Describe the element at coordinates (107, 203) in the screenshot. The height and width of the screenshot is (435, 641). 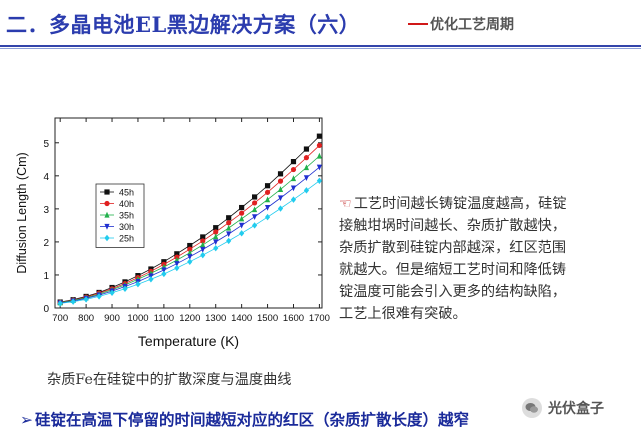
I see `legend-marker-40h` at that location.